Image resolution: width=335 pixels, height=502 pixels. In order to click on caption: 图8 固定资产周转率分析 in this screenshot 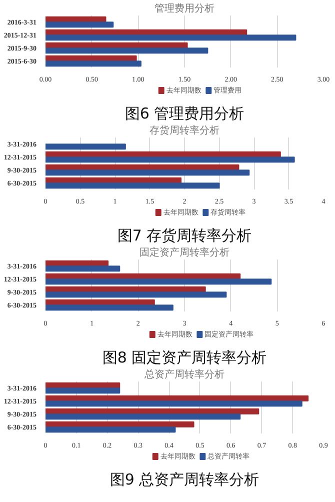, I will do `click(184, 357)`.